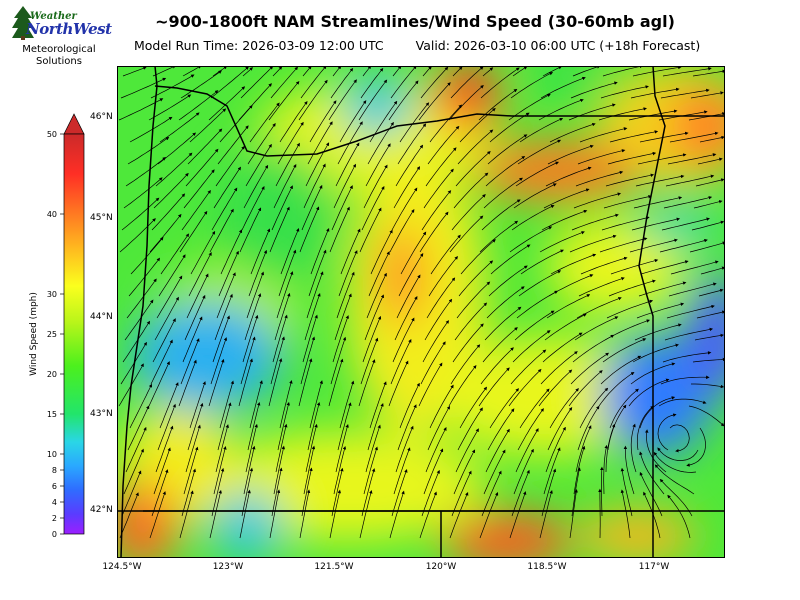 This screenshot has height=600, width=800. I want to click on org-line1: Meteorological, so click(59, 49).